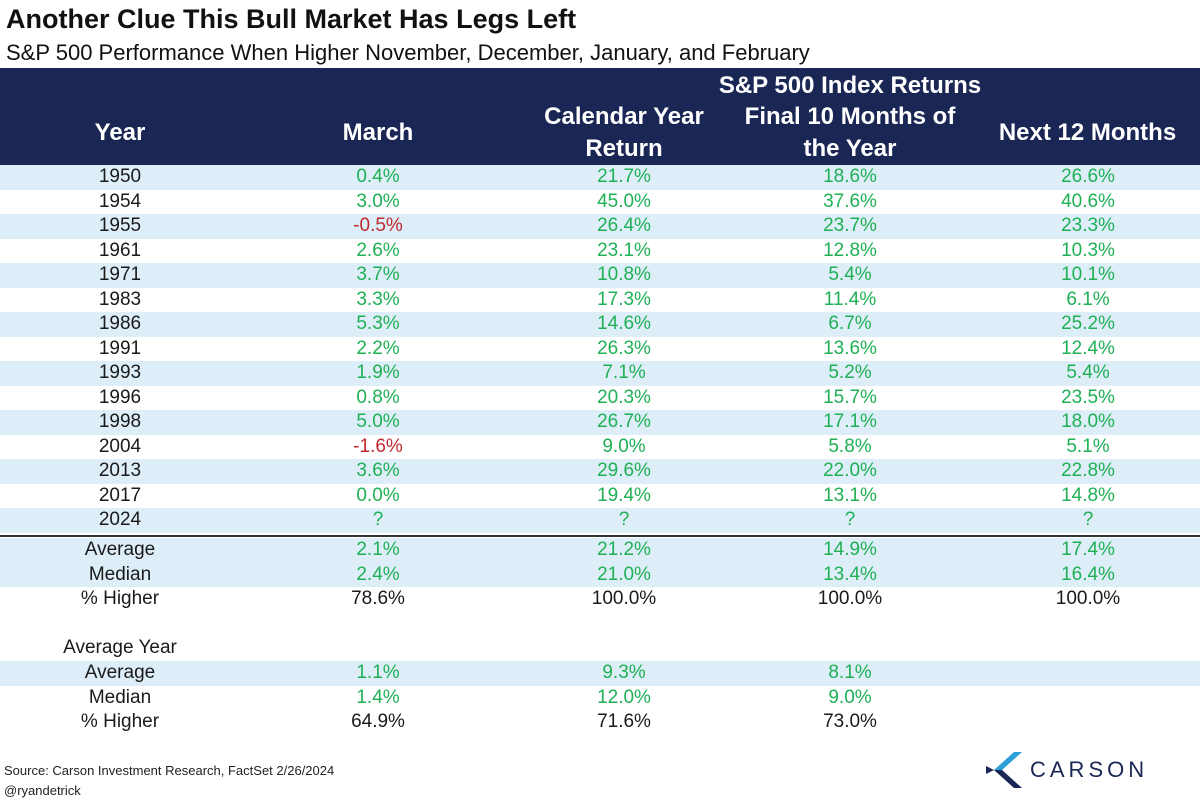  Describe the element at coordinates (850, 446) in the screenshot. I see `cell-final-10-months: 5.8%` at that location.